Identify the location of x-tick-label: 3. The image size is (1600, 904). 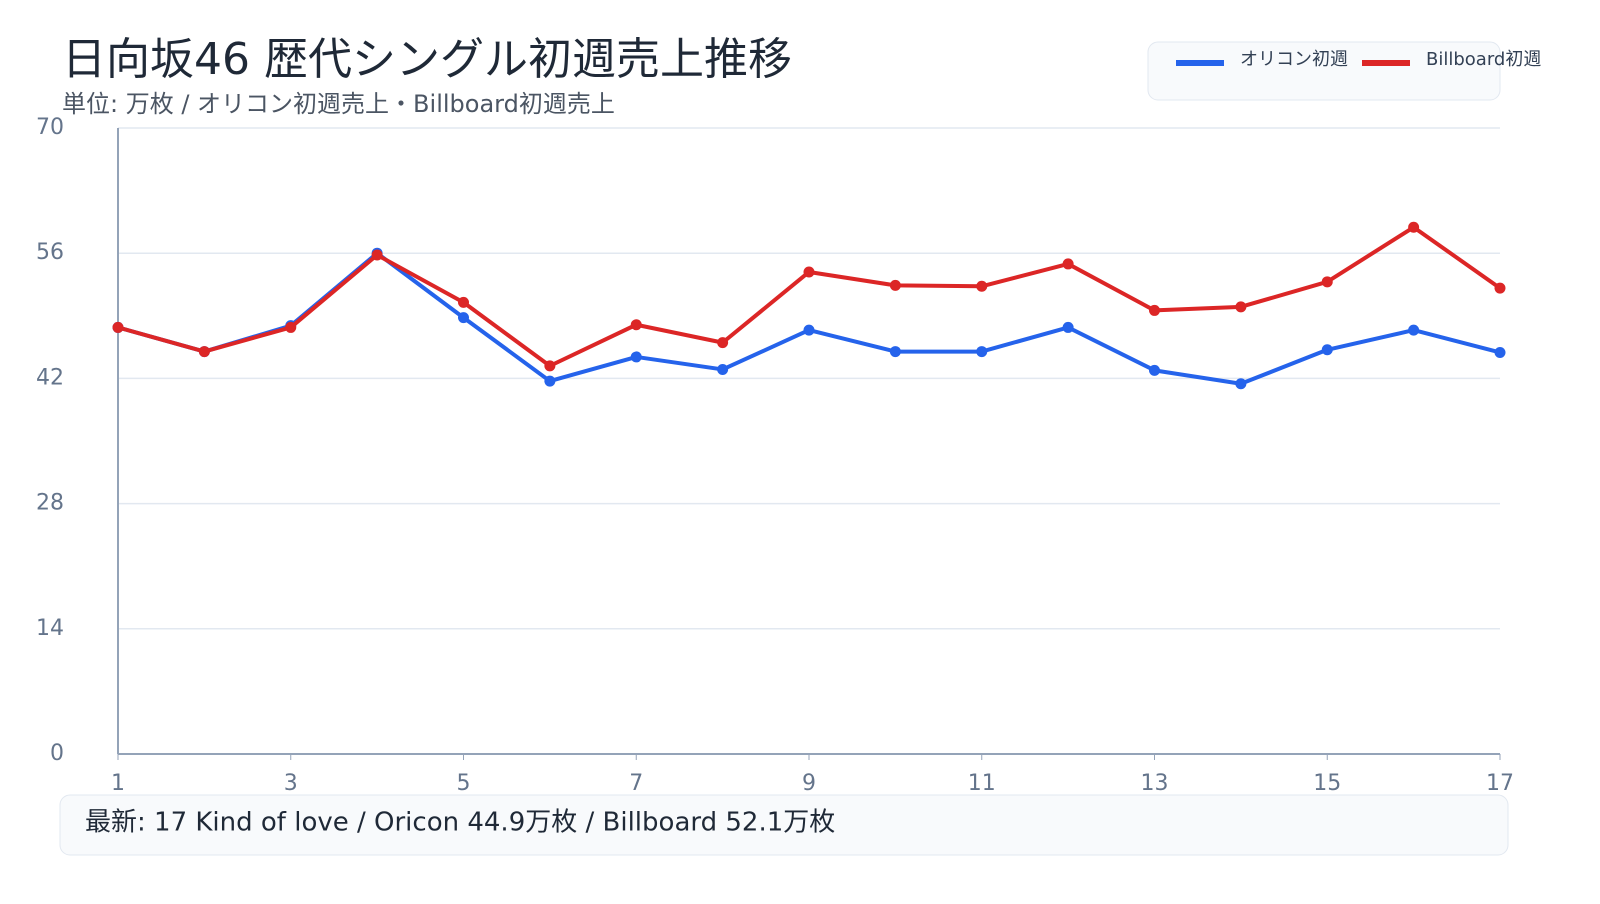
(291, 783).